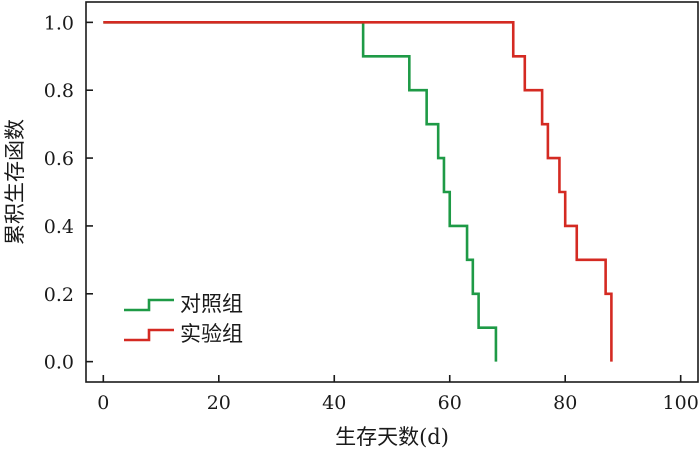  What do you see at coordinates (398, 394) in the screenshot?
I see `x-axis-ticks: 0 20 40 60 80 100` at bounding box center [398, 394].